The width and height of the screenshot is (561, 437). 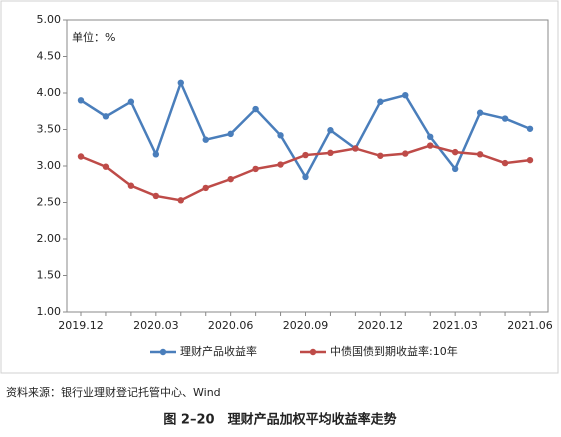 I want to click on y-tick-label: 3.50, so click(x=49, y=129).